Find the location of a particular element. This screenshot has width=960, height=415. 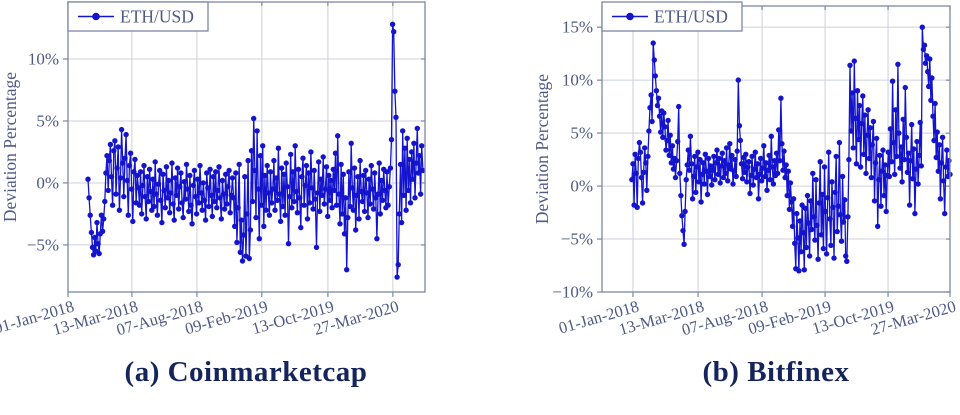

y-axis-tick-label: 10% is located at coordinates (43, 59).